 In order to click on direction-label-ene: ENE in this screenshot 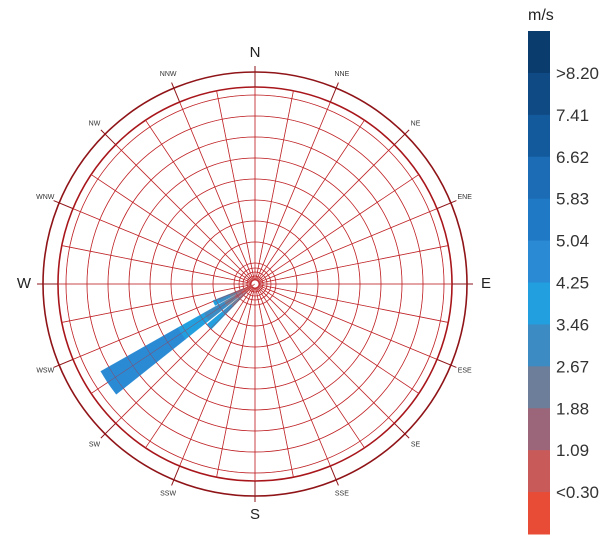, I will do `click(465, 197)`.